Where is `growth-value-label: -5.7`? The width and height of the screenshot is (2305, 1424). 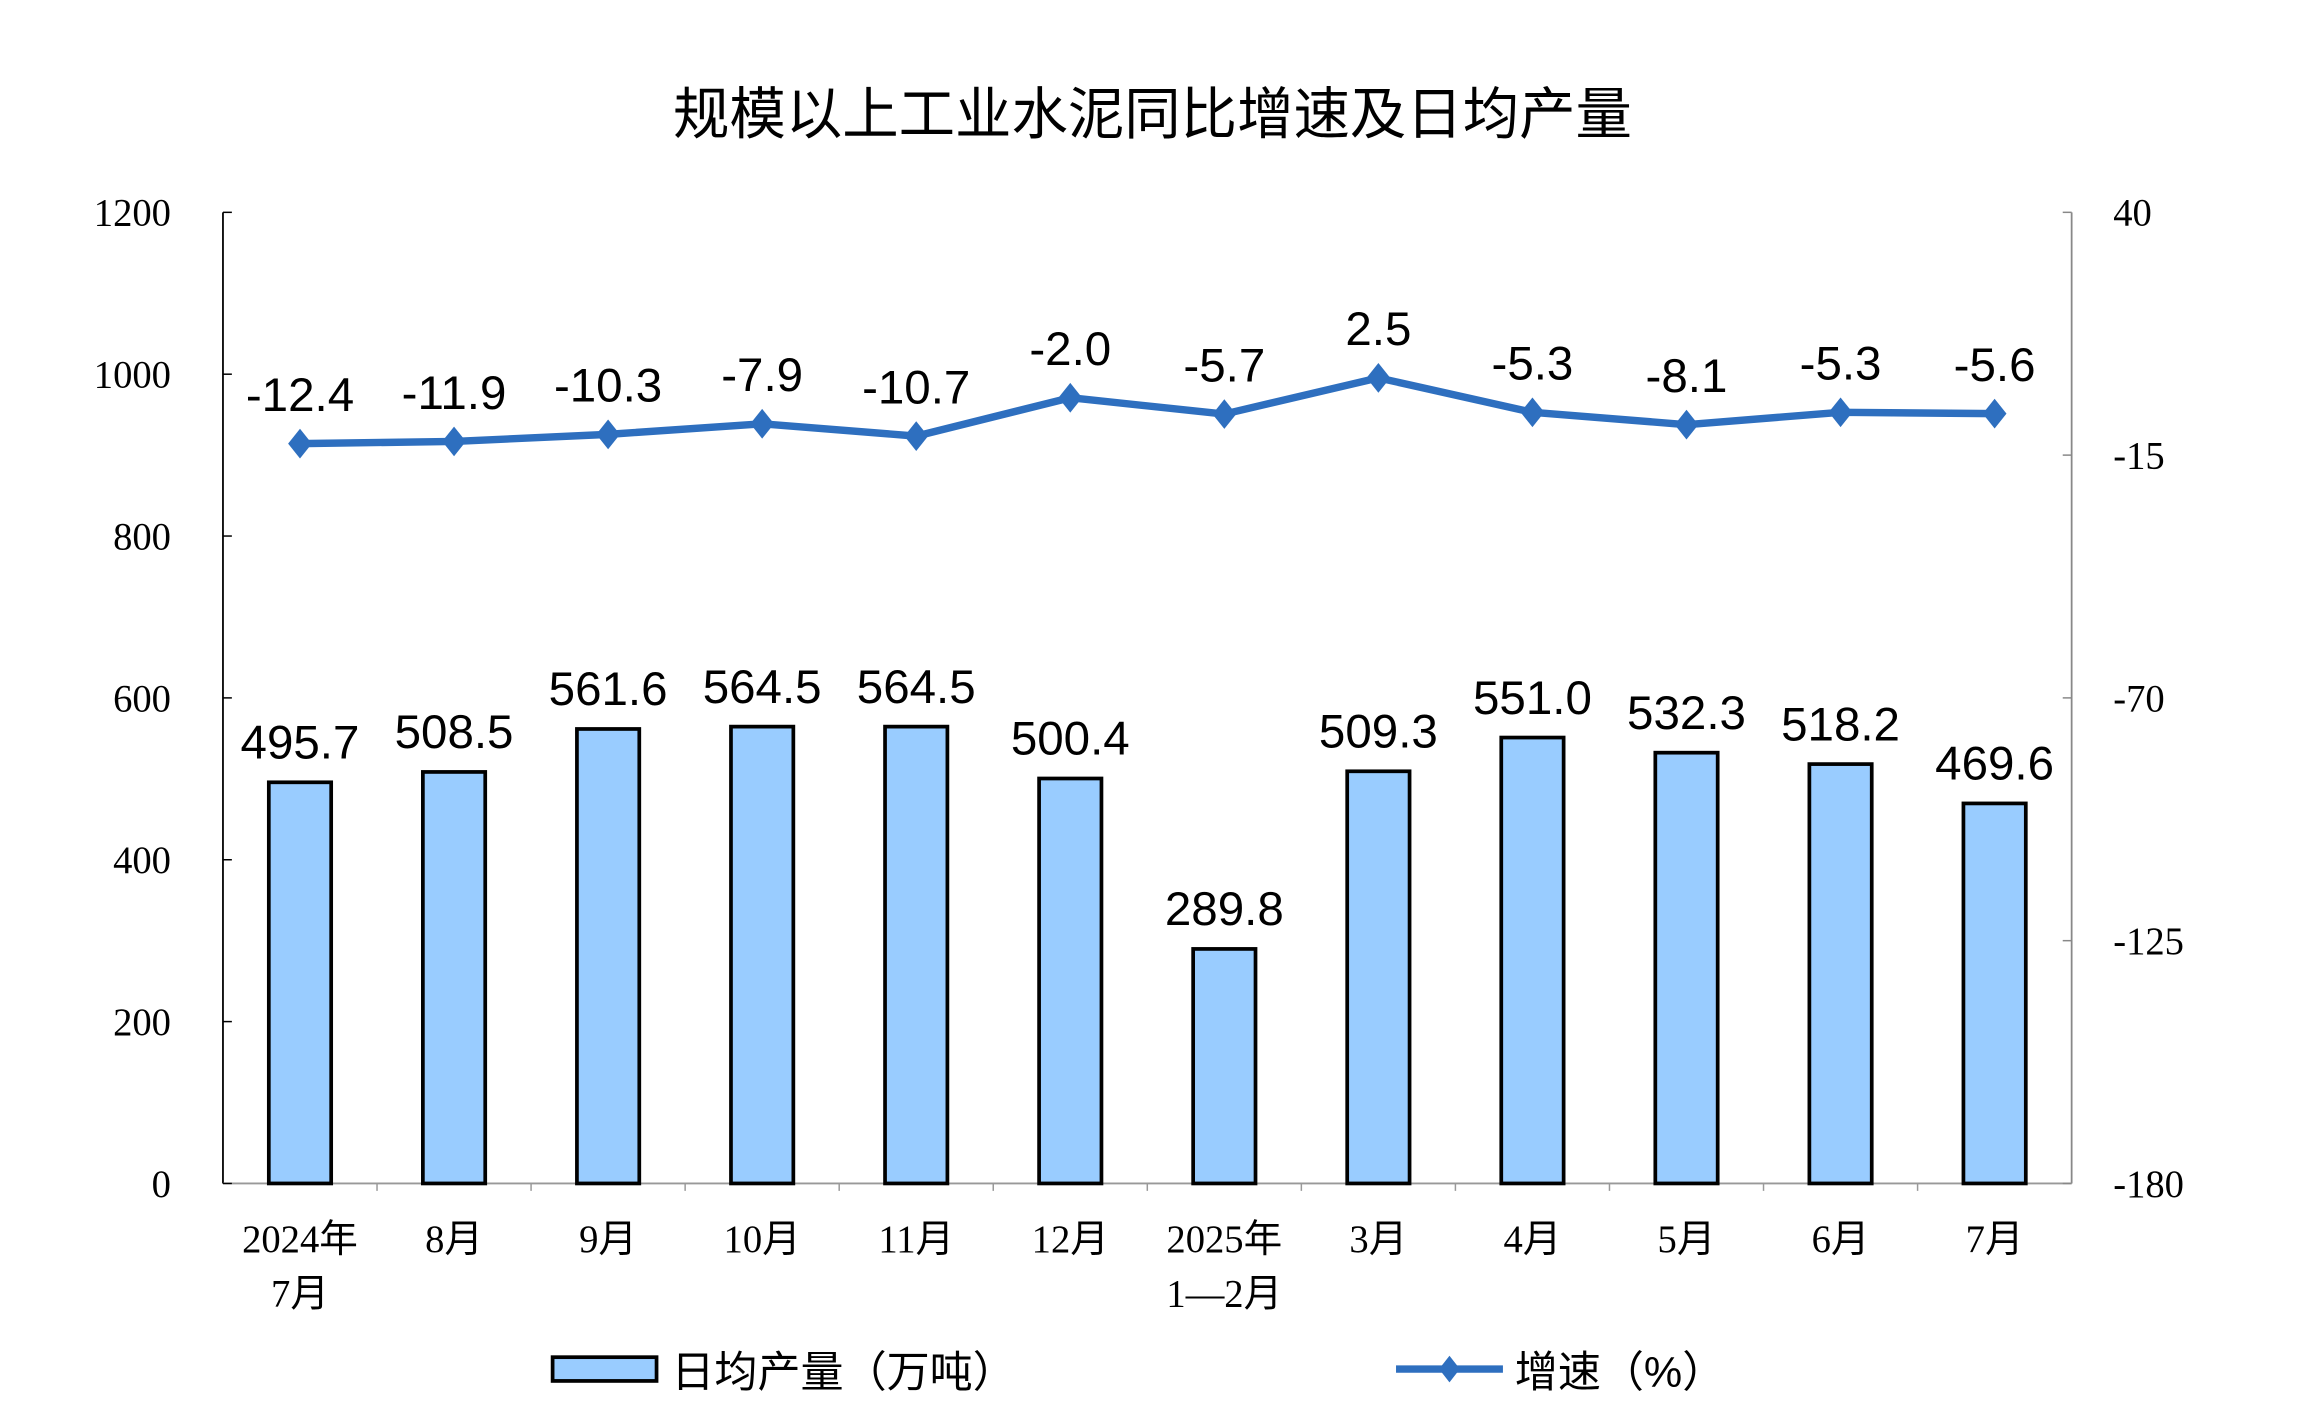 growth-value-label: -5.7 is located at coordinates (1224, 365).